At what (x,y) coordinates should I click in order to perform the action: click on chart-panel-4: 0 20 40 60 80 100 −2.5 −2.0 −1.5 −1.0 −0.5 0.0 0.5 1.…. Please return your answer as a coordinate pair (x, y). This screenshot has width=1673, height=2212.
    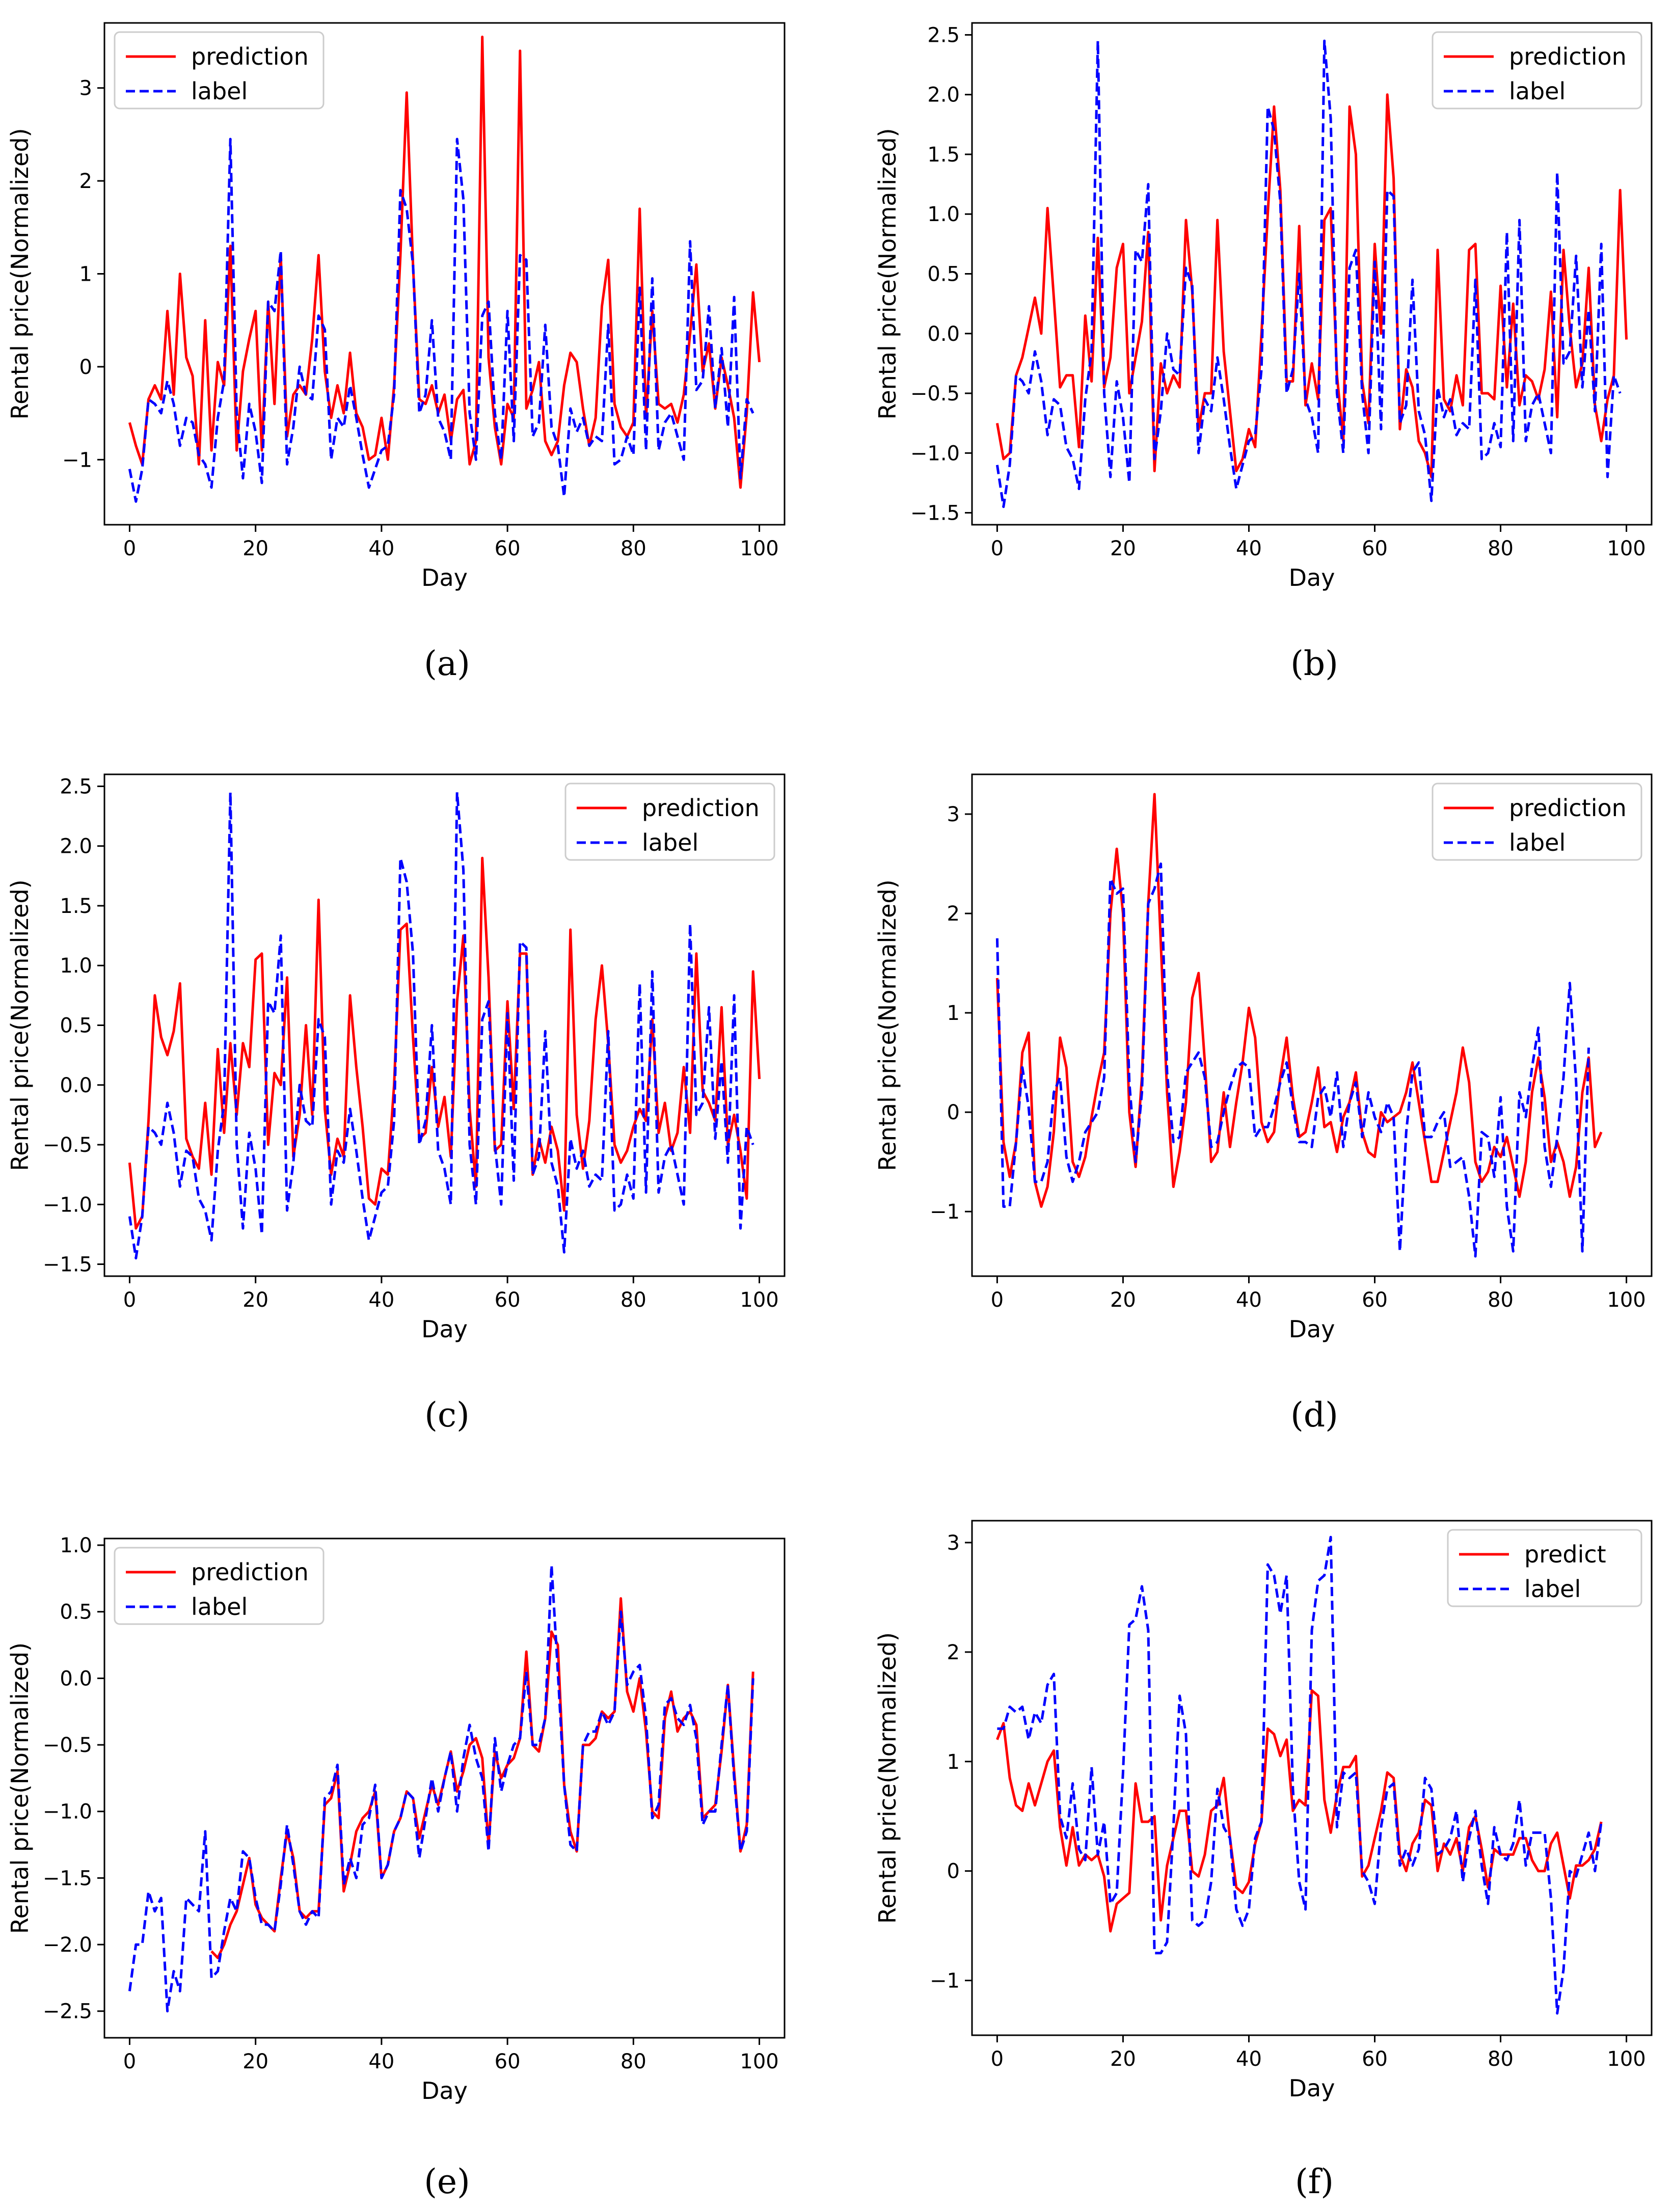
    Looking at the image, I should click on (396, 1867).